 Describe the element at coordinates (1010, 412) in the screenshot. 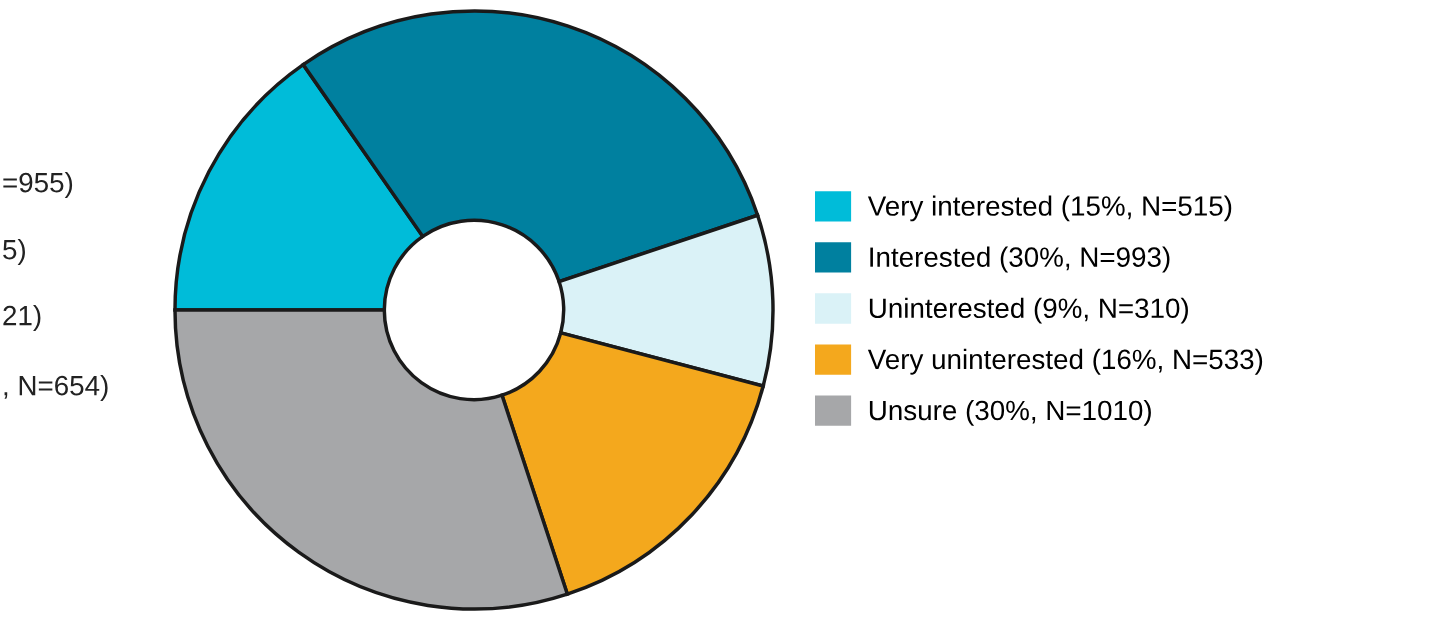

I see `legend-label: Unsure (30%, N=1010)` at that location.